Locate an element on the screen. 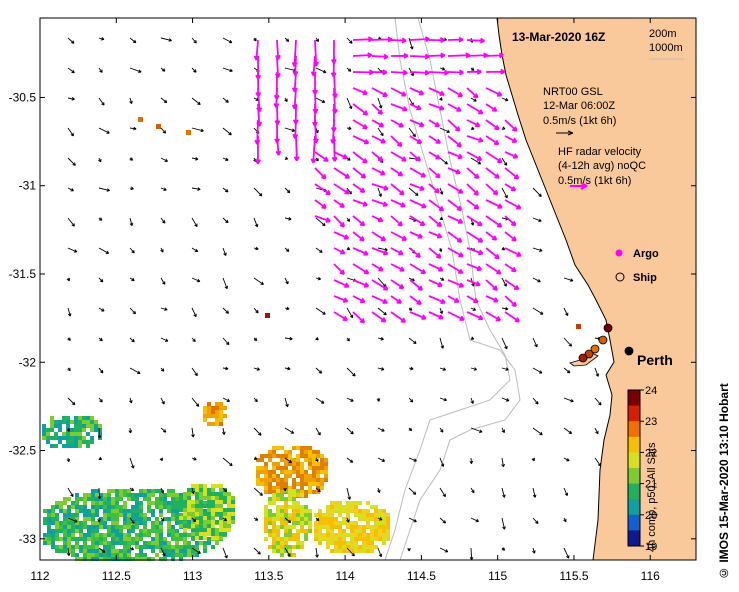 This screenshot has width=739, height=592. radar-label-line-3: 0.5m/s (1kt 6h) is located at coordinates (594, 181).